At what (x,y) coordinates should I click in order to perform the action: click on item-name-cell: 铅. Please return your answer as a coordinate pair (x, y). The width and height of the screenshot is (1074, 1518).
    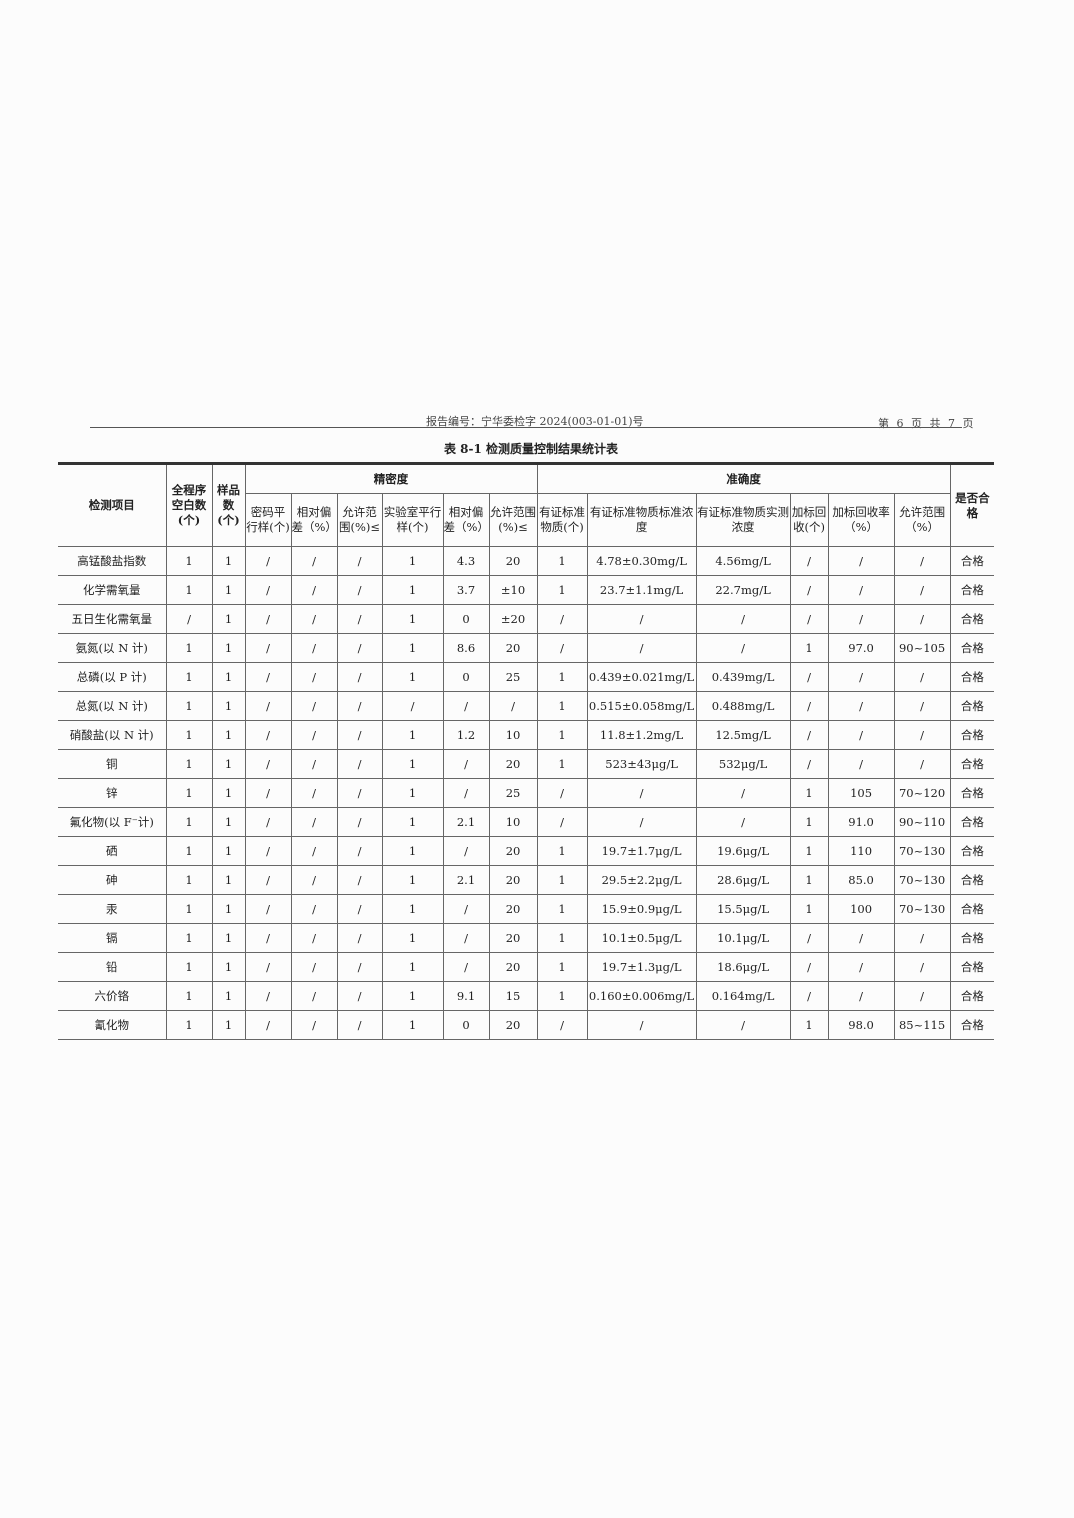
    Looking at the image, I should click on (112, 967).